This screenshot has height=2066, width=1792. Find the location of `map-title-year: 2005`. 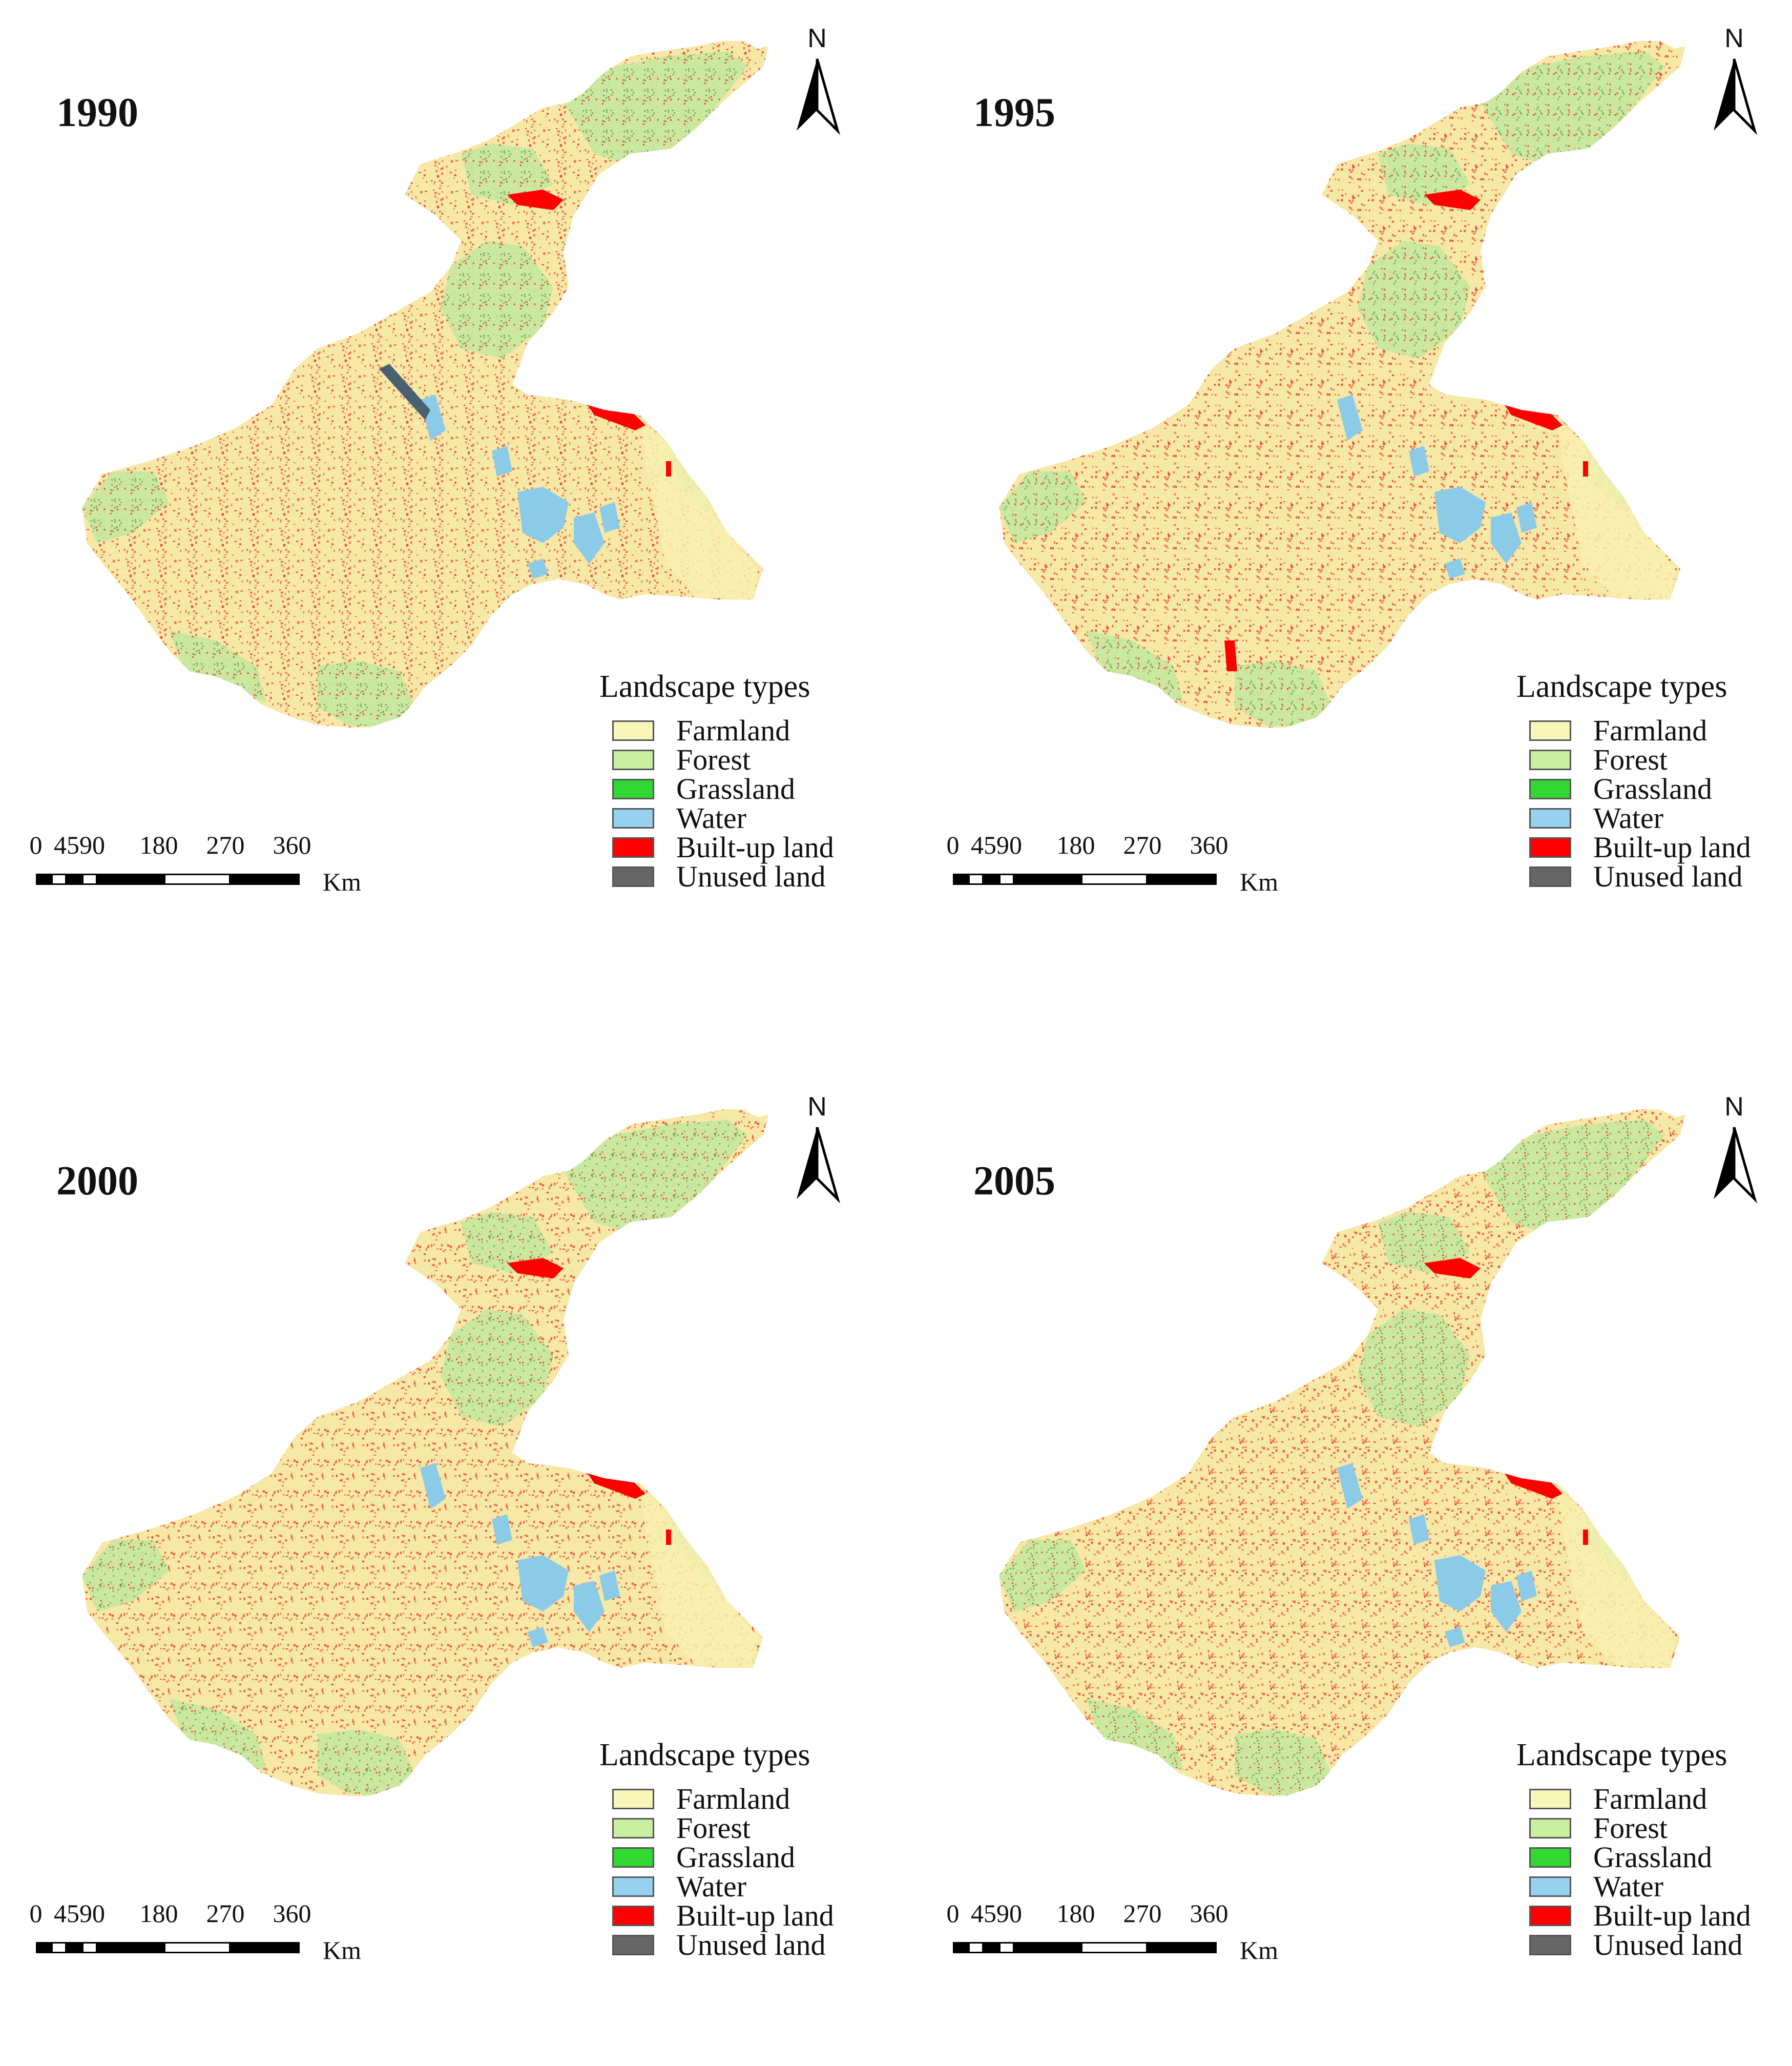

map-title-year: 2005 is located at coordinates (1014, 1181).